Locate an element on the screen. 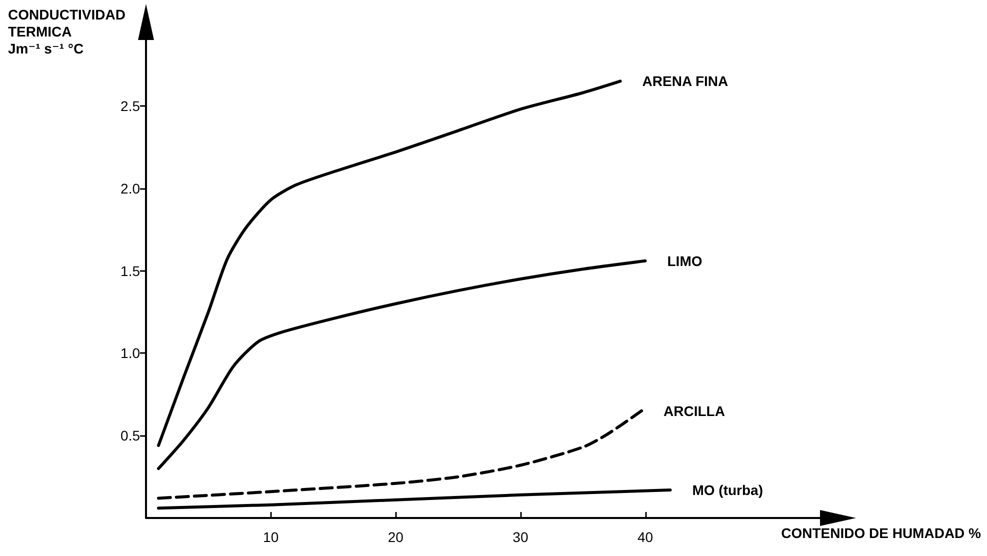 This screenshot has height=556, width=987. y-tick-label: 0.5 is located at coordinates (130, 436).